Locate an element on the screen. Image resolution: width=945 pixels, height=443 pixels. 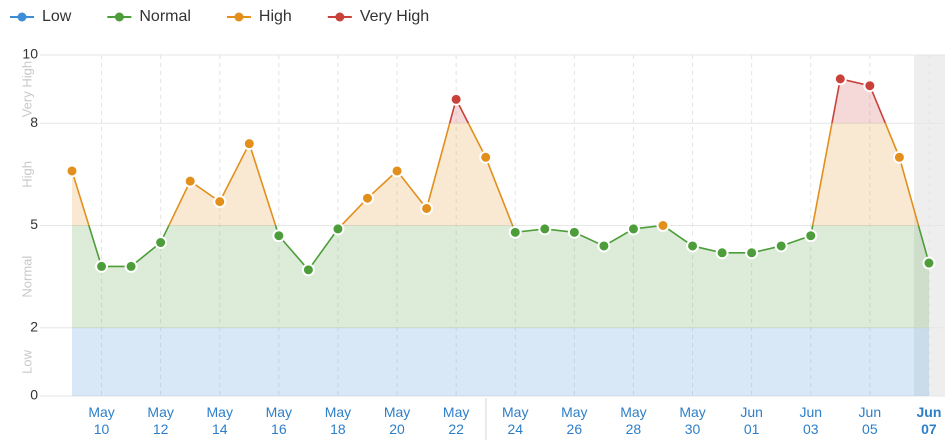
x-tick-label: Jun 05 is located at coordinates (870, 420).